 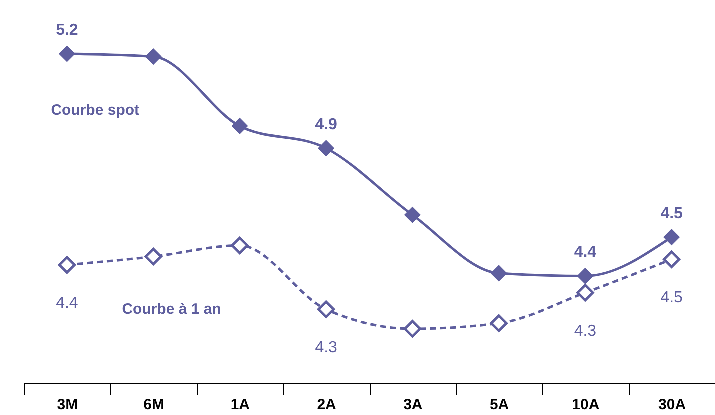 What do you see at coordinates (154, 405) in the screenshot?
I see `x-tick-label: 6M` at bounding box center [154, 405].